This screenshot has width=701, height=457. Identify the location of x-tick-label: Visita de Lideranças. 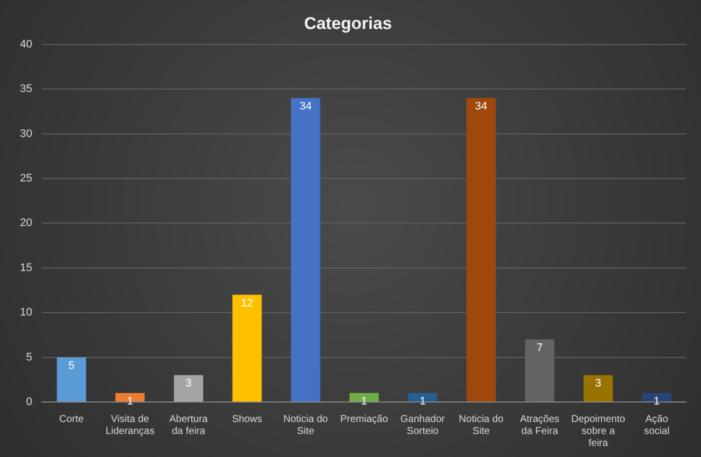
(130, 425).